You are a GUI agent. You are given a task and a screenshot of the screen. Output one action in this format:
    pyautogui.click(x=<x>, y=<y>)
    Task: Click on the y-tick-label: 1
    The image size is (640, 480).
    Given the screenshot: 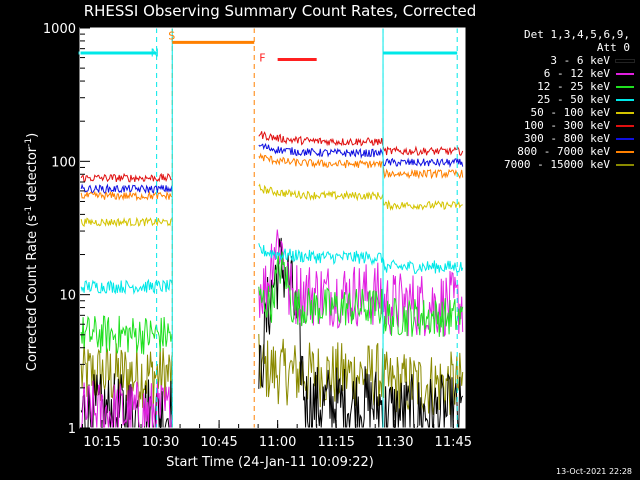 What is the action you would take?
    pyautogui.click(x=72, y=429)
    